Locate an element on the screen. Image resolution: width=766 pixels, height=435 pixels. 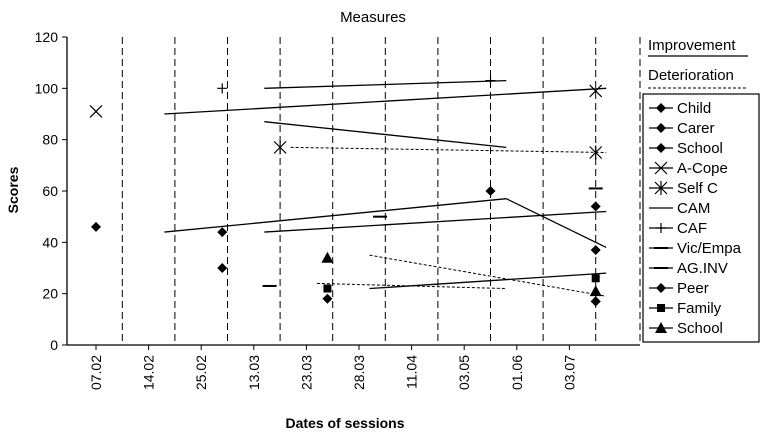
legend-label: Self C is located at coordinates (697, 188).